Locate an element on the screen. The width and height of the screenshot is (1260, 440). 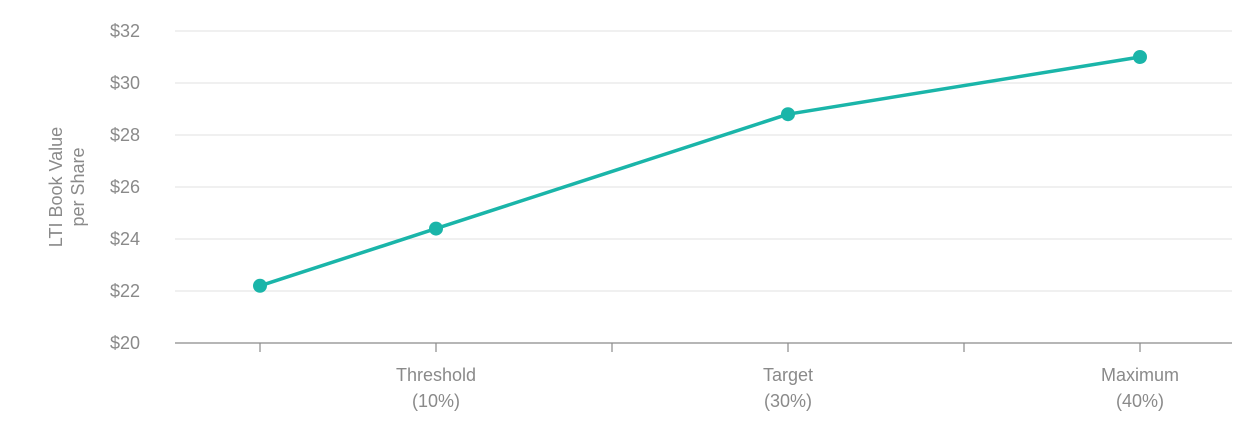
y-tick-label: $30 is located at coordinates (125, 83).